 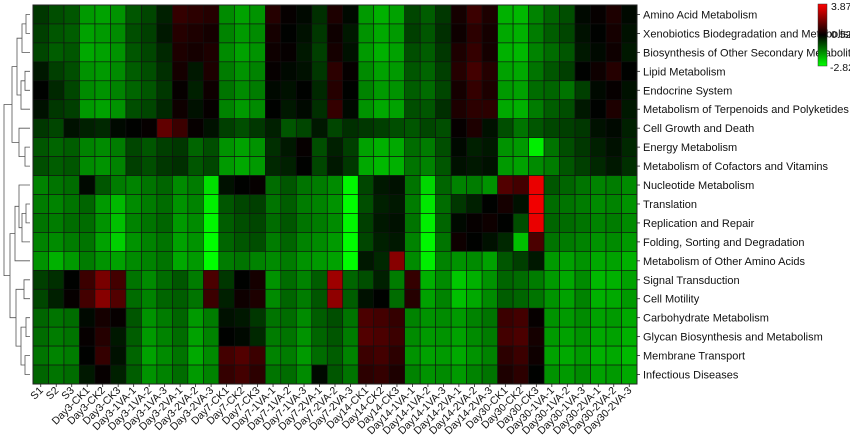 I want to click on row-label: Lipid Metabolism, so click(x=684, y=72).